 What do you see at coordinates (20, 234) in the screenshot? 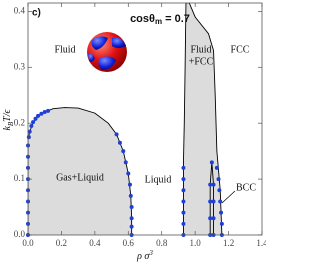
I see `y-tick-label: 0.0` at bounding box center [20, 234].